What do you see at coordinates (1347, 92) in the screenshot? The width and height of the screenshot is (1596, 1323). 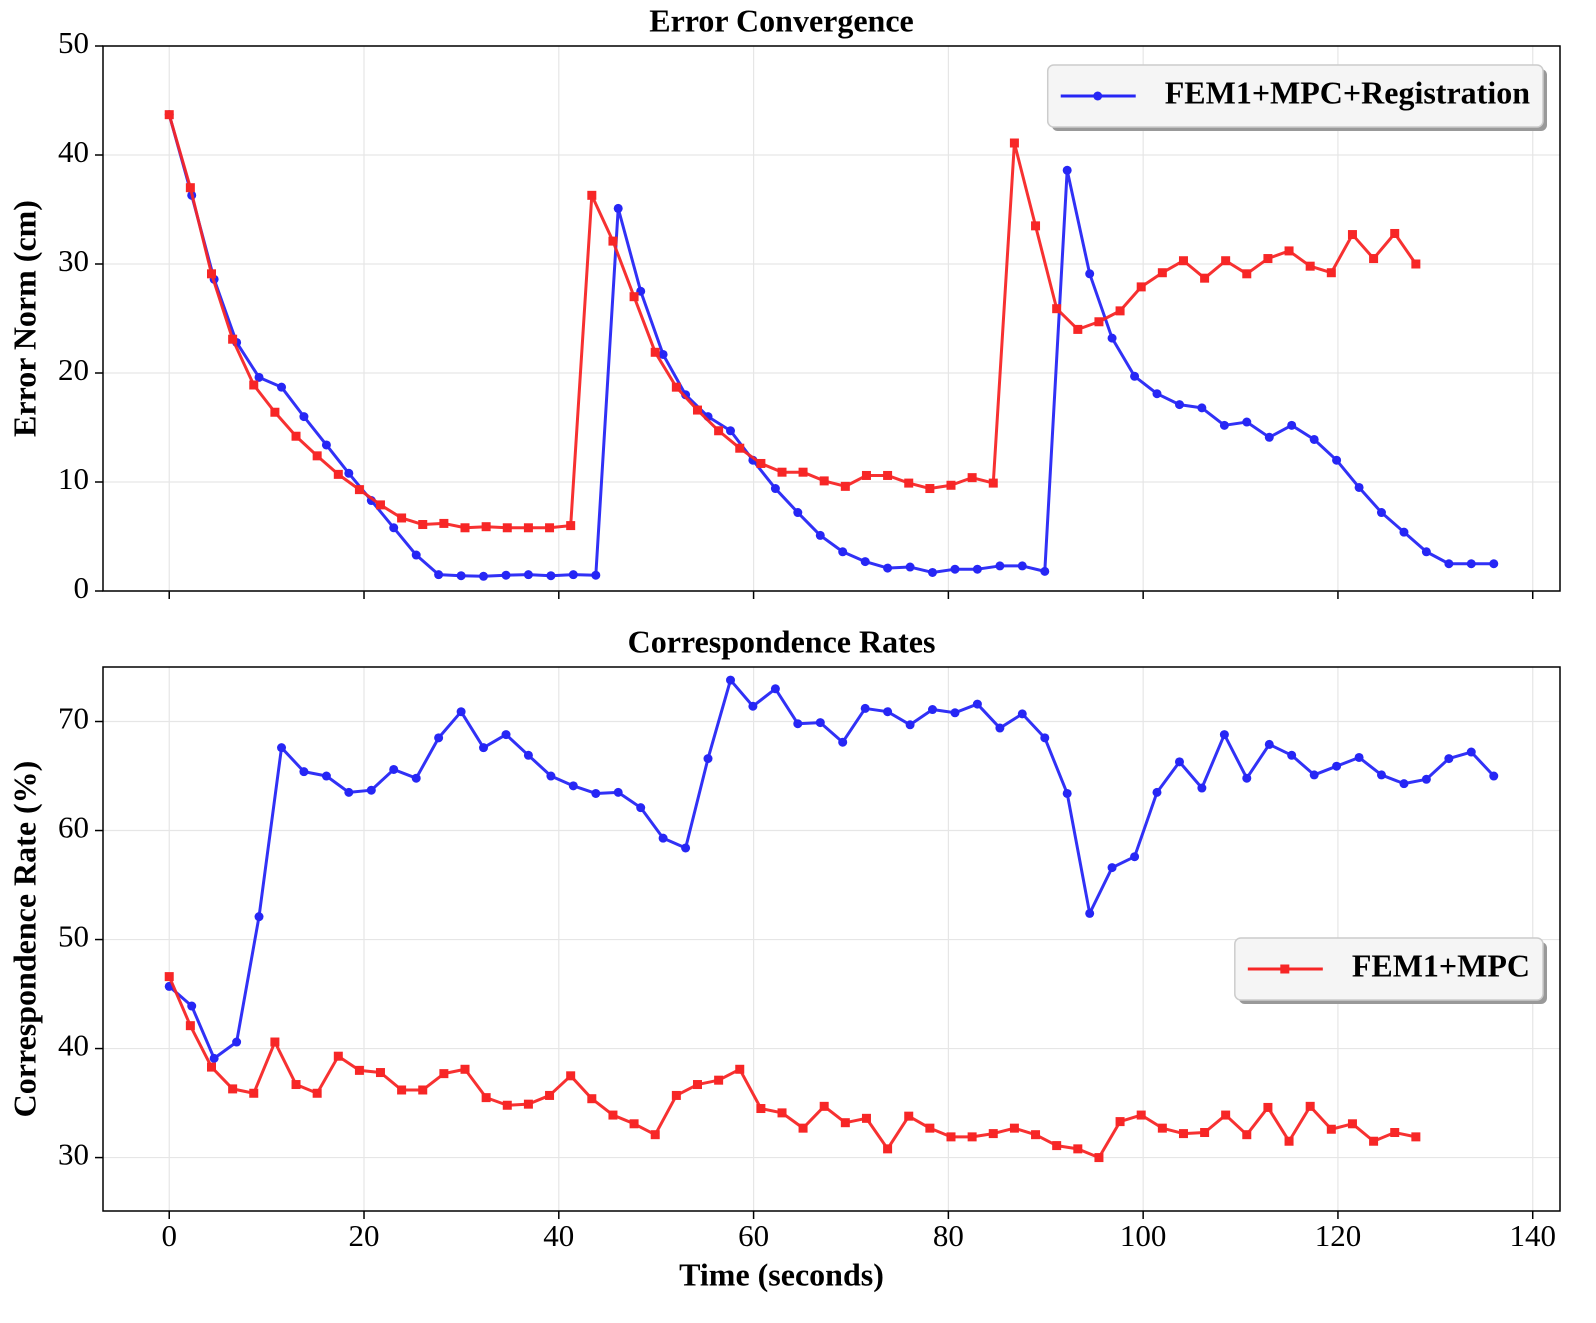 I see `legend-label: FEM1+MPC+Registration` at bounding box center [1347, 92].